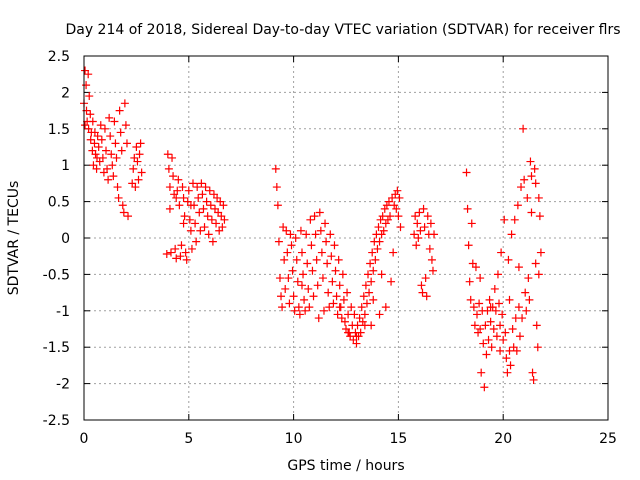 Image resolution: width=640 pixels, height=480 pixels. Describe the element at coordinates (59, 130) in the screenshot. I see `y-tick-label: 1.5` at that location.